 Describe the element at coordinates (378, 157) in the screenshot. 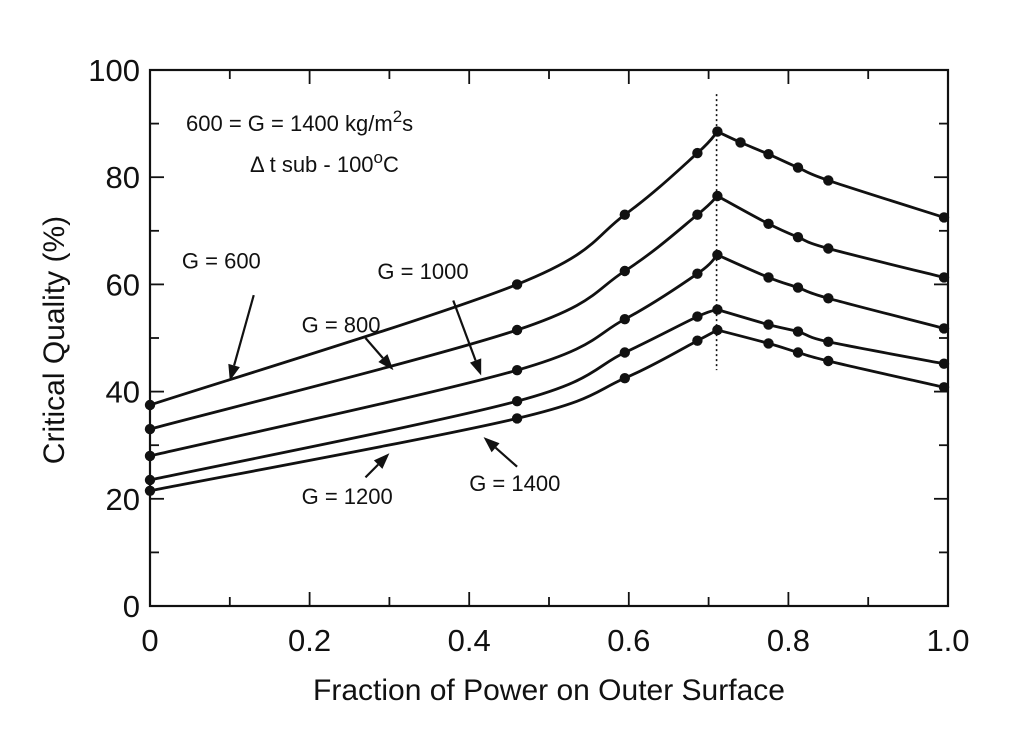

I see `subcooling-superscript: o` at that location.